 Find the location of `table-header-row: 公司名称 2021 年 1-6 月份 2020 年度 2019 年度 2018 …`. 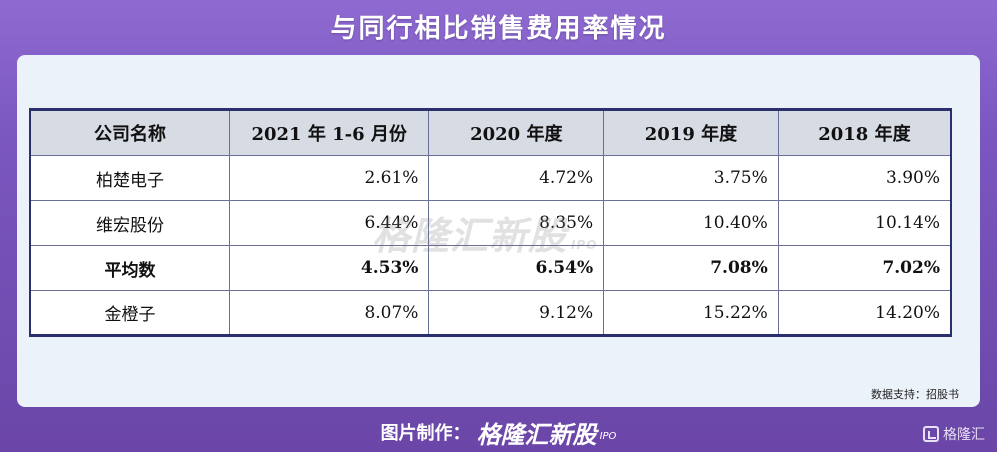

table-header-row: 公司名称 2021 年 1-6 月份 2020 年度 2019 年度 2018 … is located at coordinates (490, 132).